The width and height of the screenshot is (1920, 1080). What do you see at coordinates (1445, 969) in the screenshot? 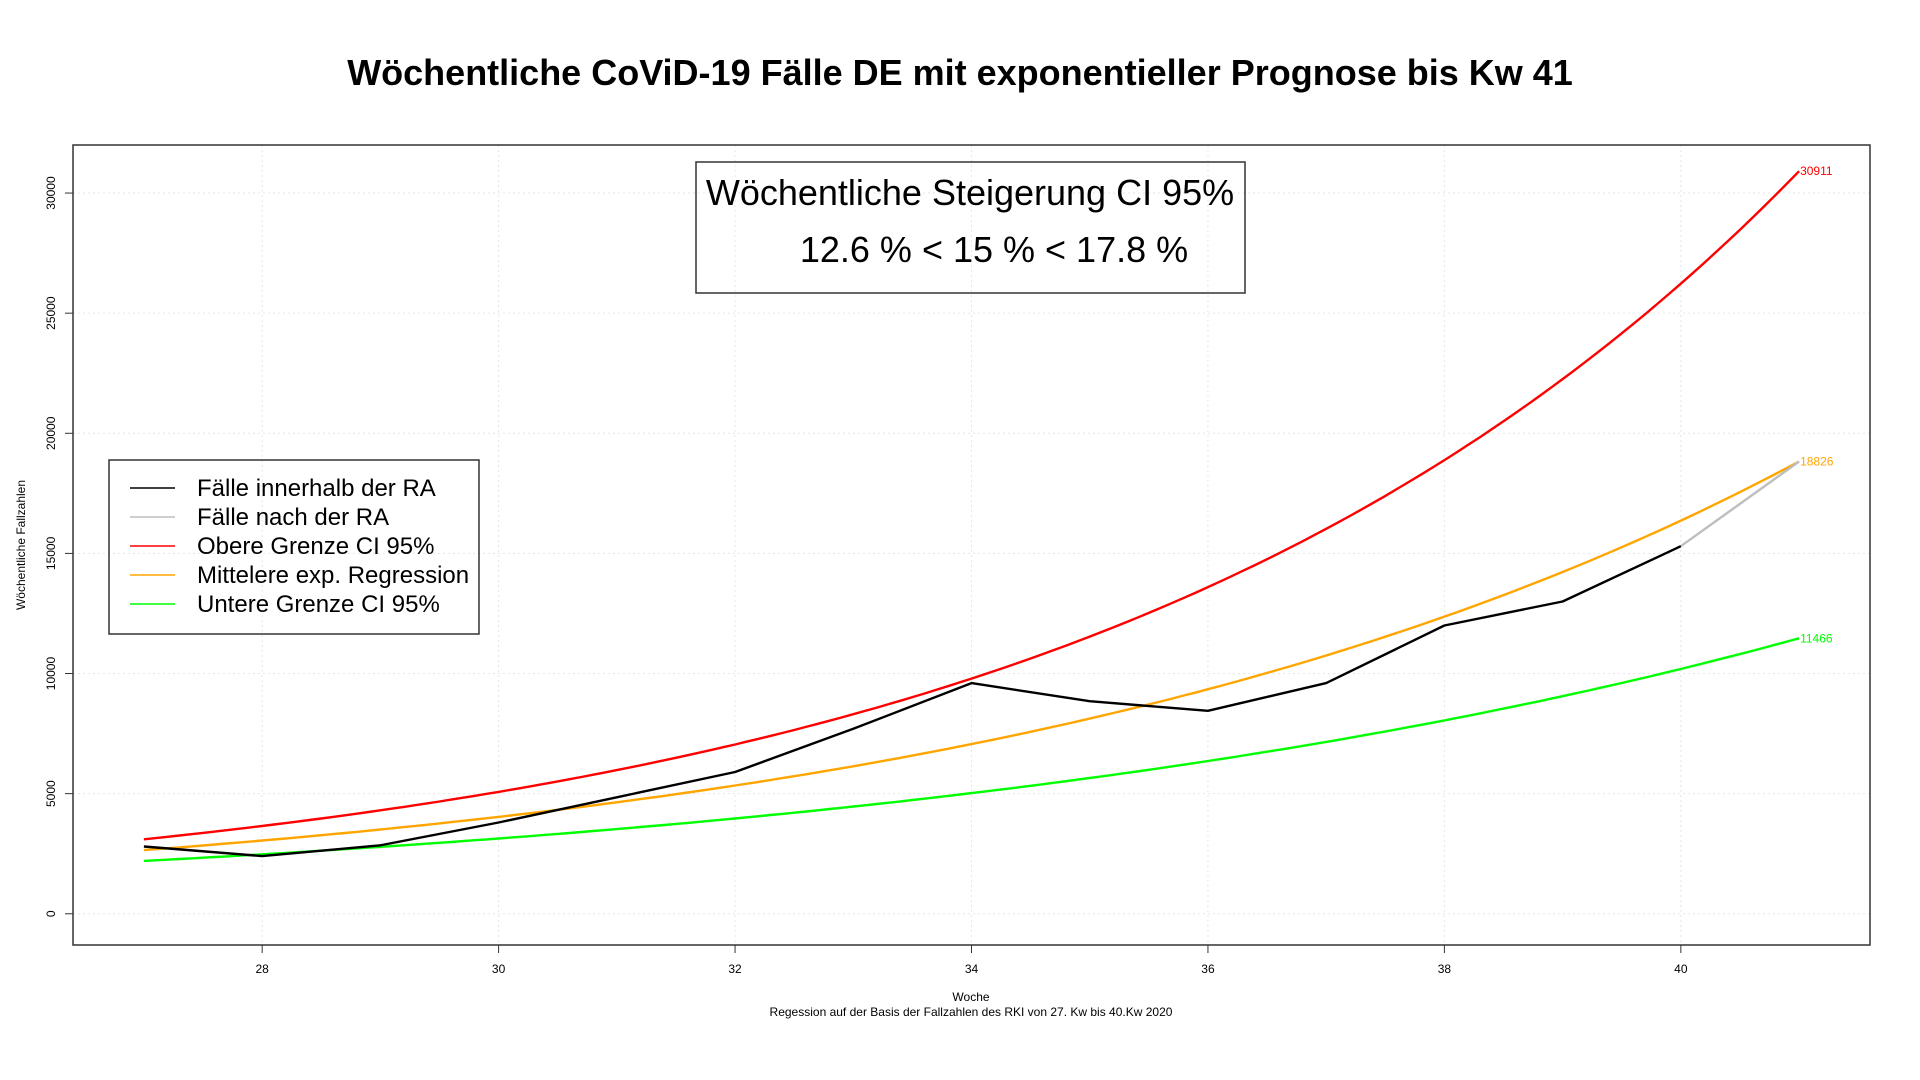
I see `x-tick-label: 38` at bounding box center [1445, 969].